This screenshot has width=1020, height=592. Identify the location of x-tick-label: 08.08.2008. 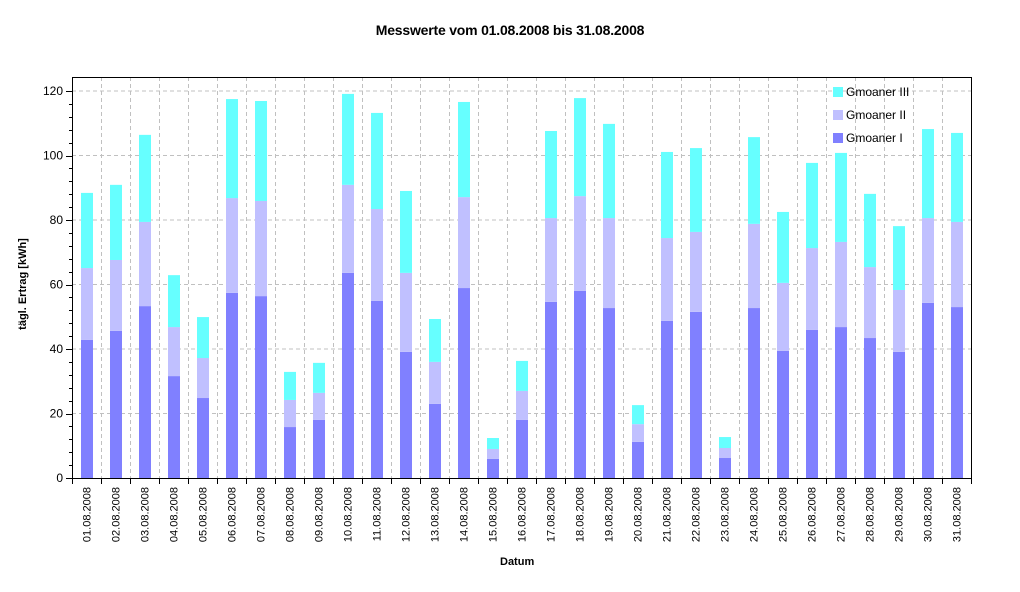
(291, 514).